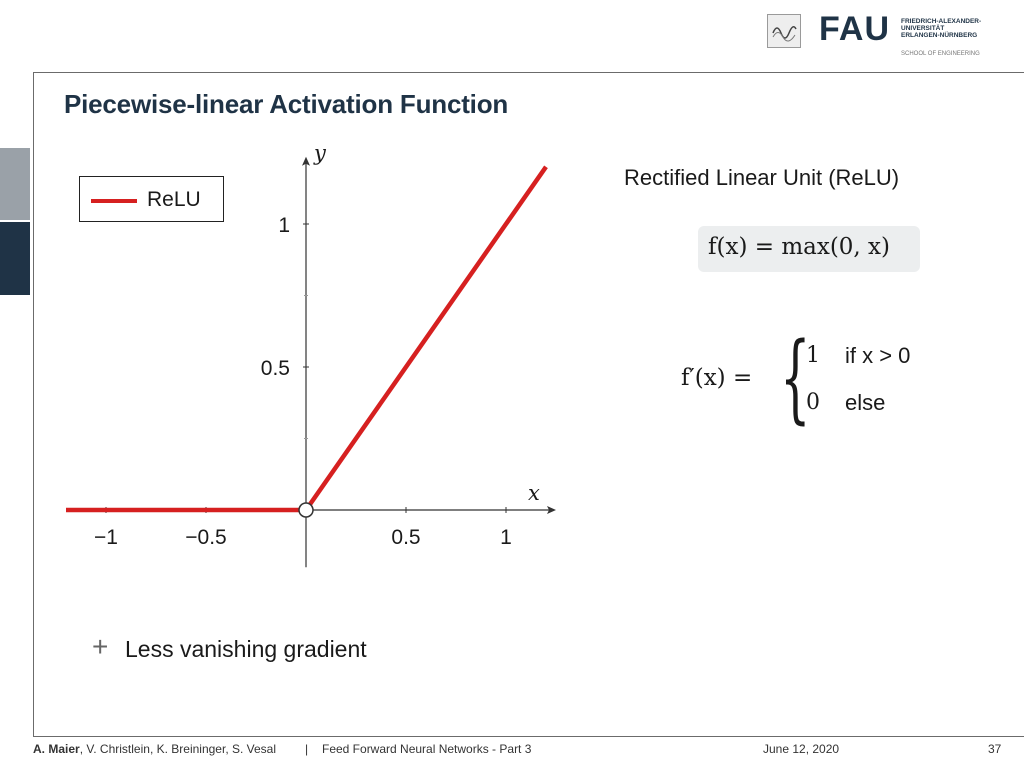  What do you see at coordinates (174, 199) in the screenshot?
I see `legend-label-relu: ReLU` at bounding box center [174, 199].